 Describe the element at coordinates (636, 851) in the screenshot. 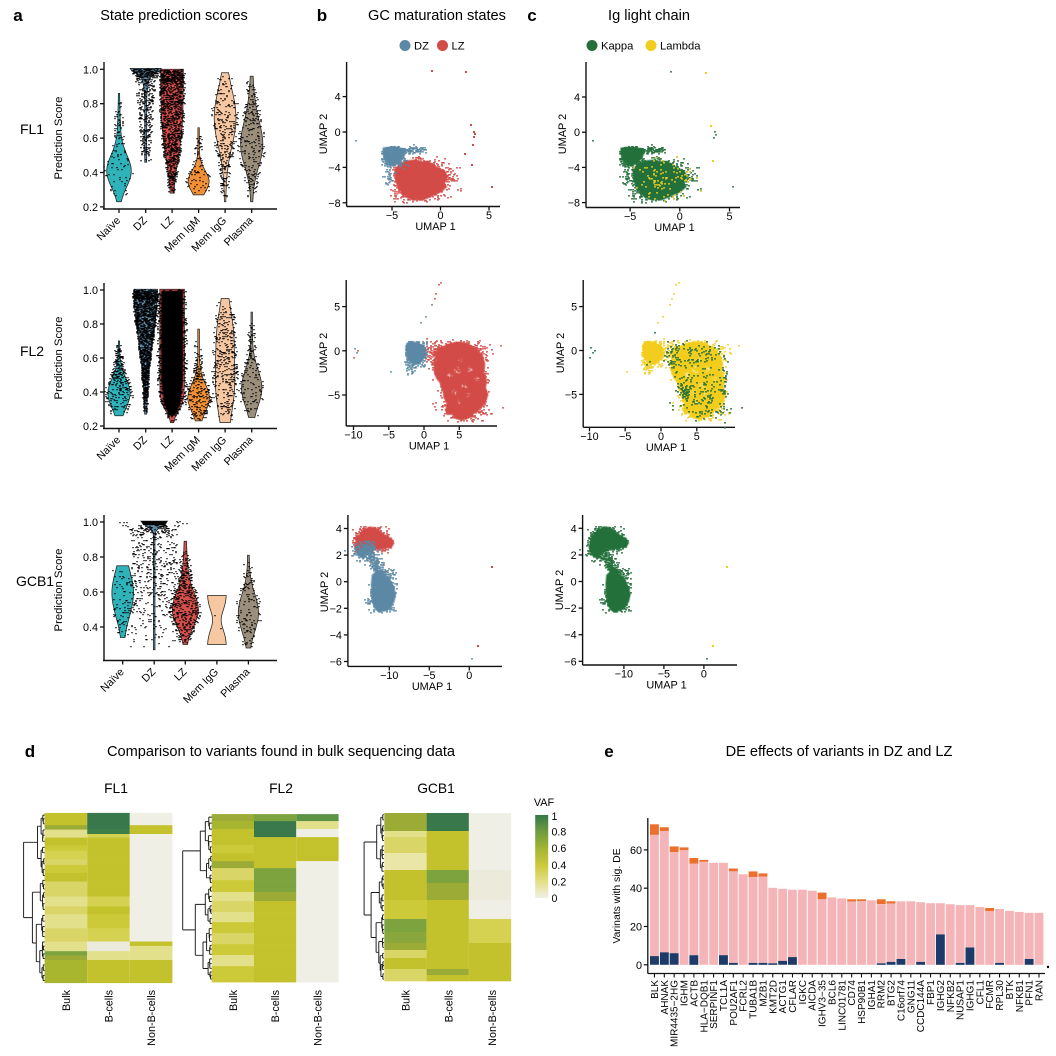

I see `svg-text: 60` at that location.